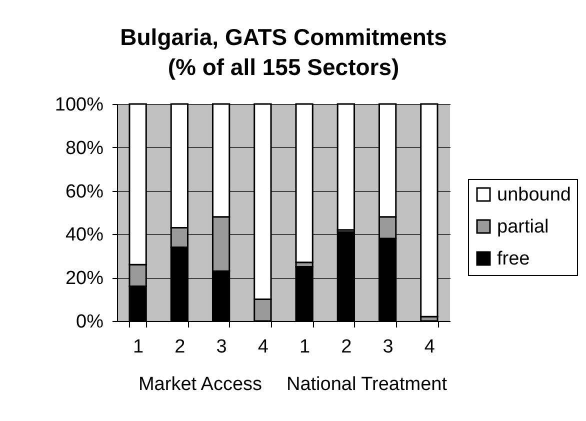 The width and height of the screenshot is (586, 421). Describe the element at coordinates (84, 191) in the screenshot. I see `y-tick-label: 60%` at that location.